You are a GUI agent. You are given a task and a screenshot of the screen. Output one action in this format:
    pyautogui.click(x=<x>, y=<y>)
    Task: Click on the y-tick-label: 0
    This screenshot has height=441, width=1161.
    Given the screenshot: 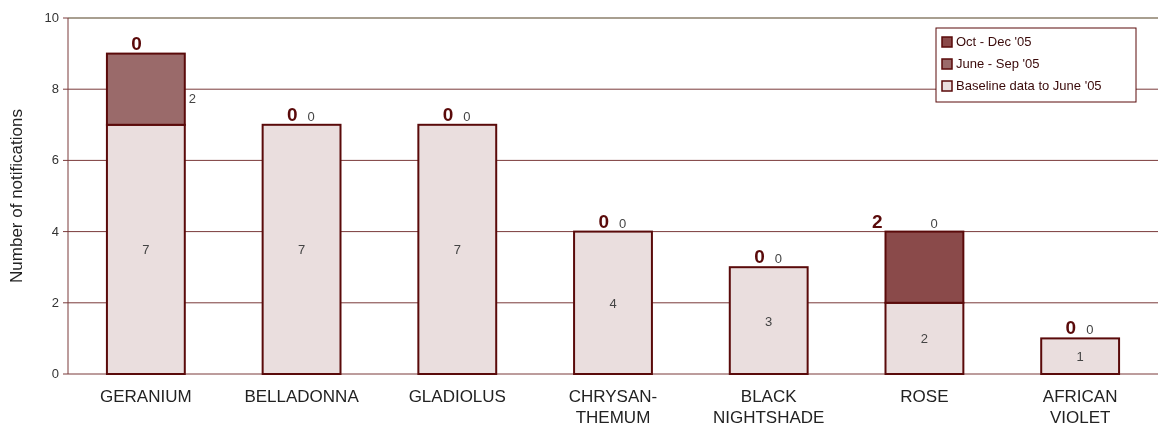 What is the action you would take?
    pyautogui.click(x=55, y=373)
    